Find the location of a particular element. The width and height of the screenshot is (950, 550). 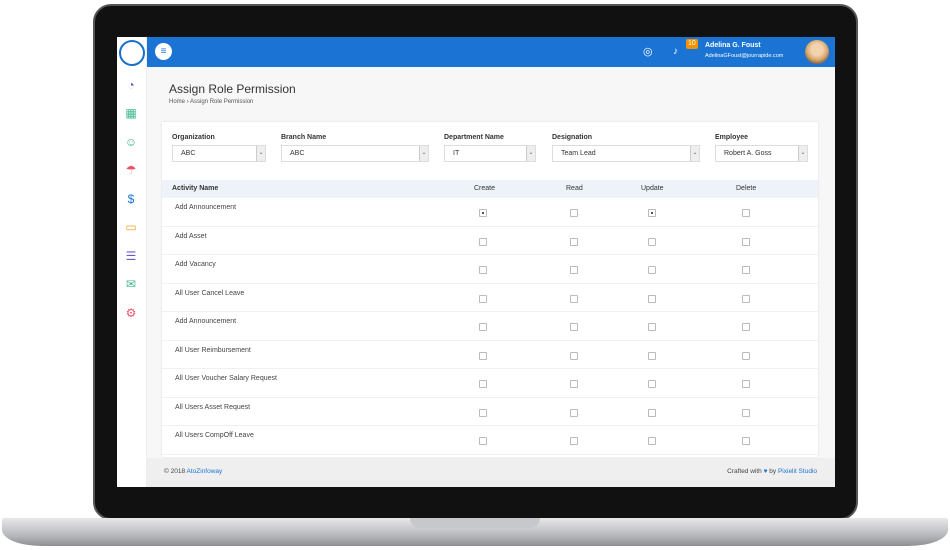

copyright-text: © 2018 is located at coordinates (175, 471).